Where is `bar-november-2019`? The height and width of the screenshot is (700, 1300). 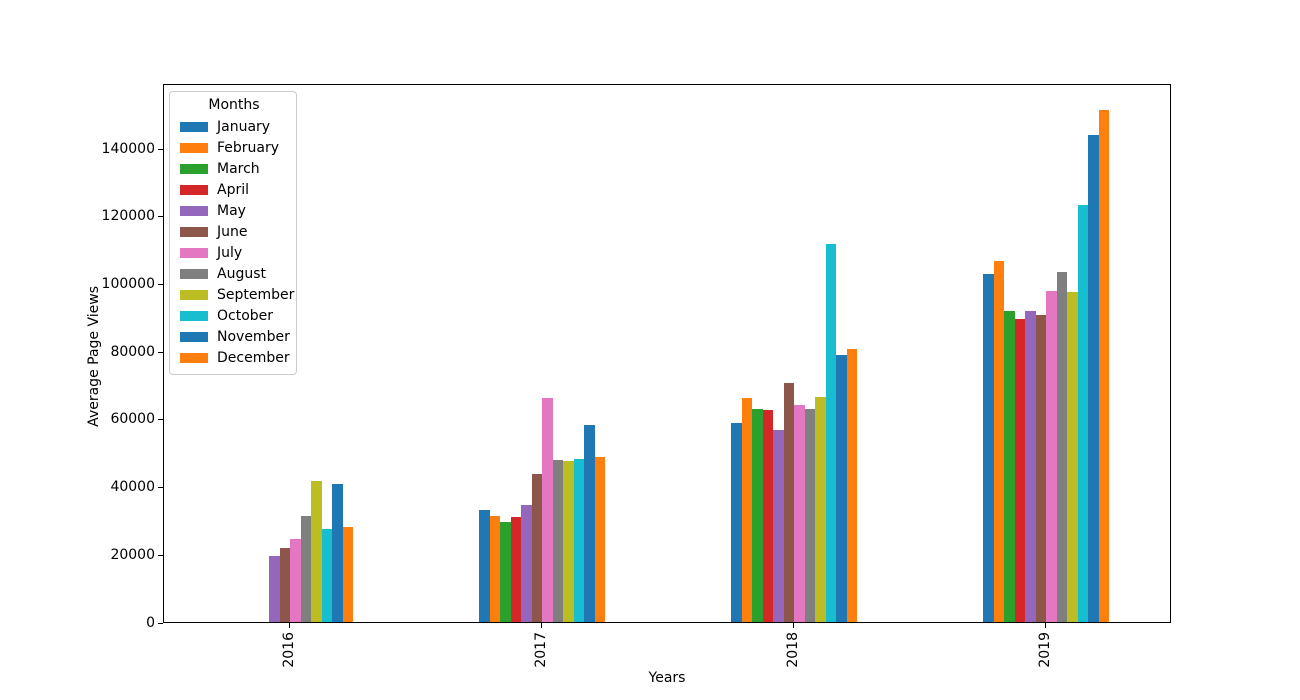
bar-november-2019 is located at coordinates (1093, 378).